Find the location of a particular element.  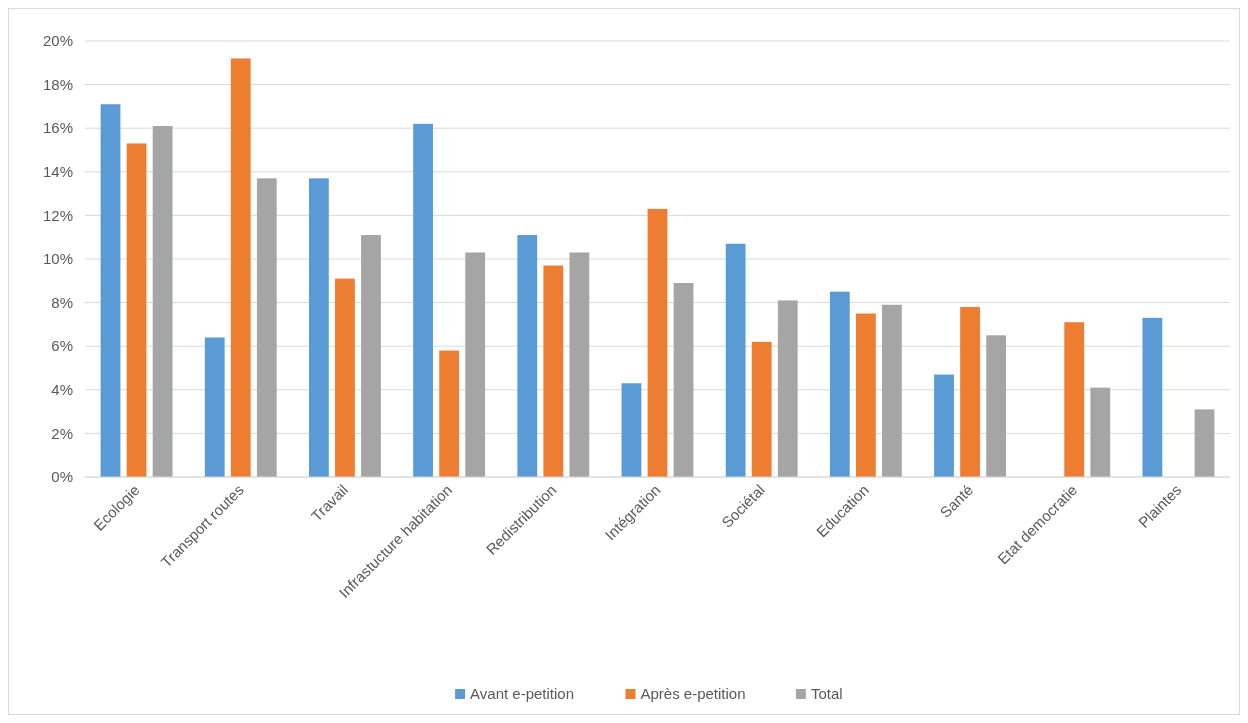

legend-label: Avant e-petition is located at coordinates (522, 693).